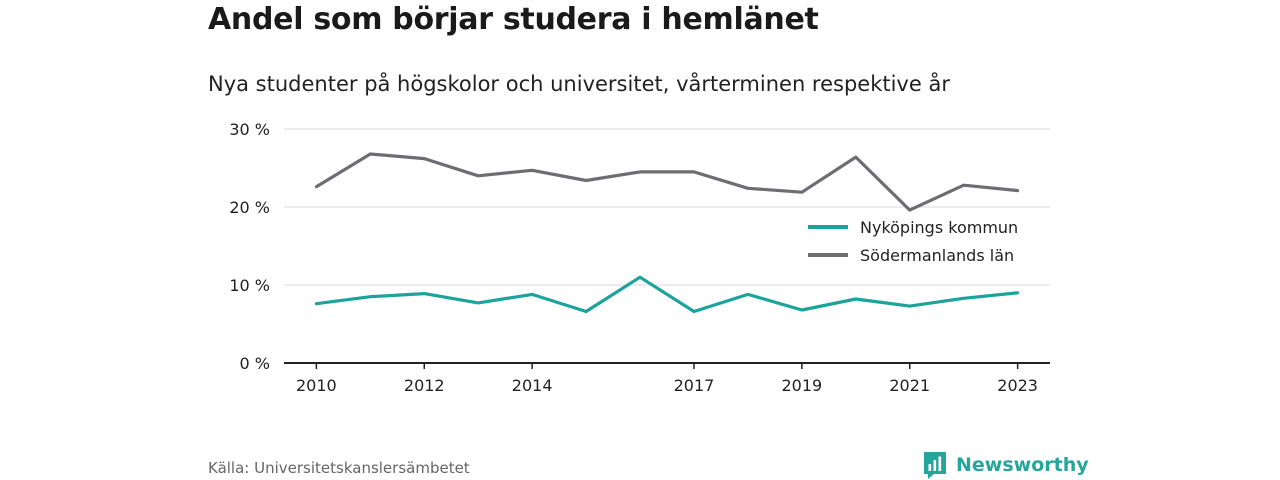  I want to click on newsworthy-logo: Newsworthy, so click(1005, 465).